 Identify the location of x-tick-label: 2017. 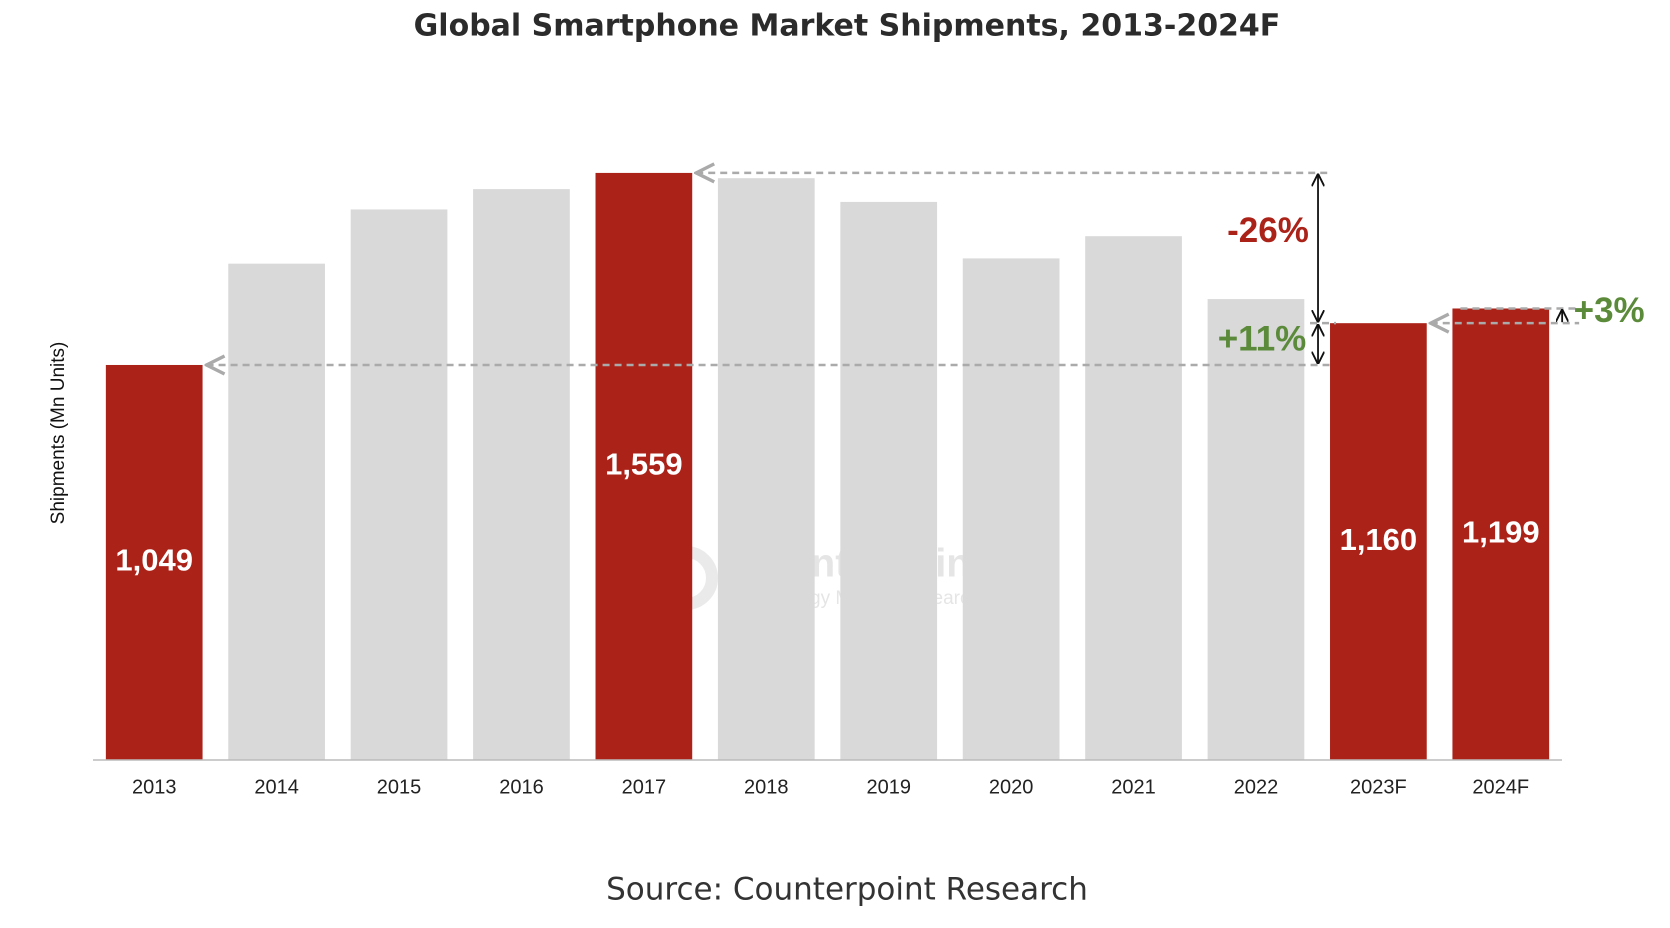
(644, 787).